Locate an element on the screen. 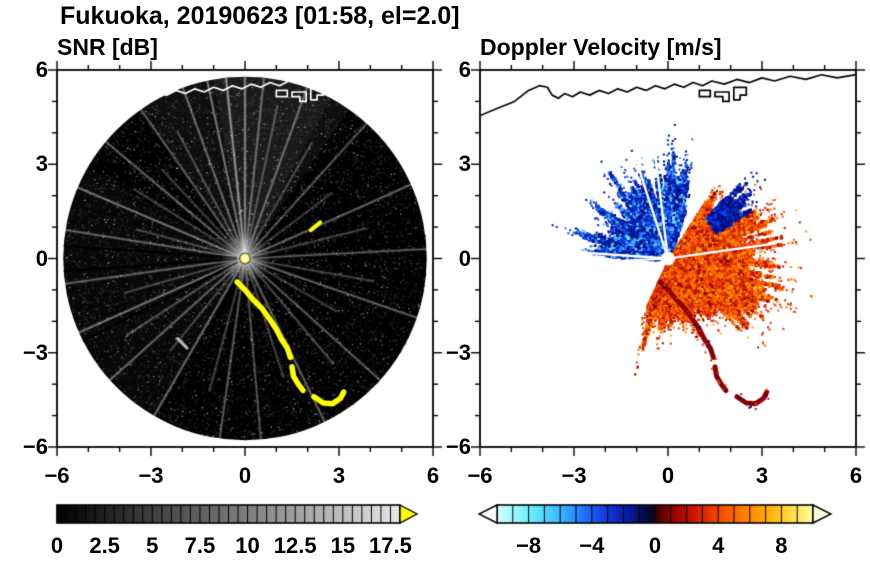  snr-panel-title: SNR [dB] is located at coordinates (107, 47).